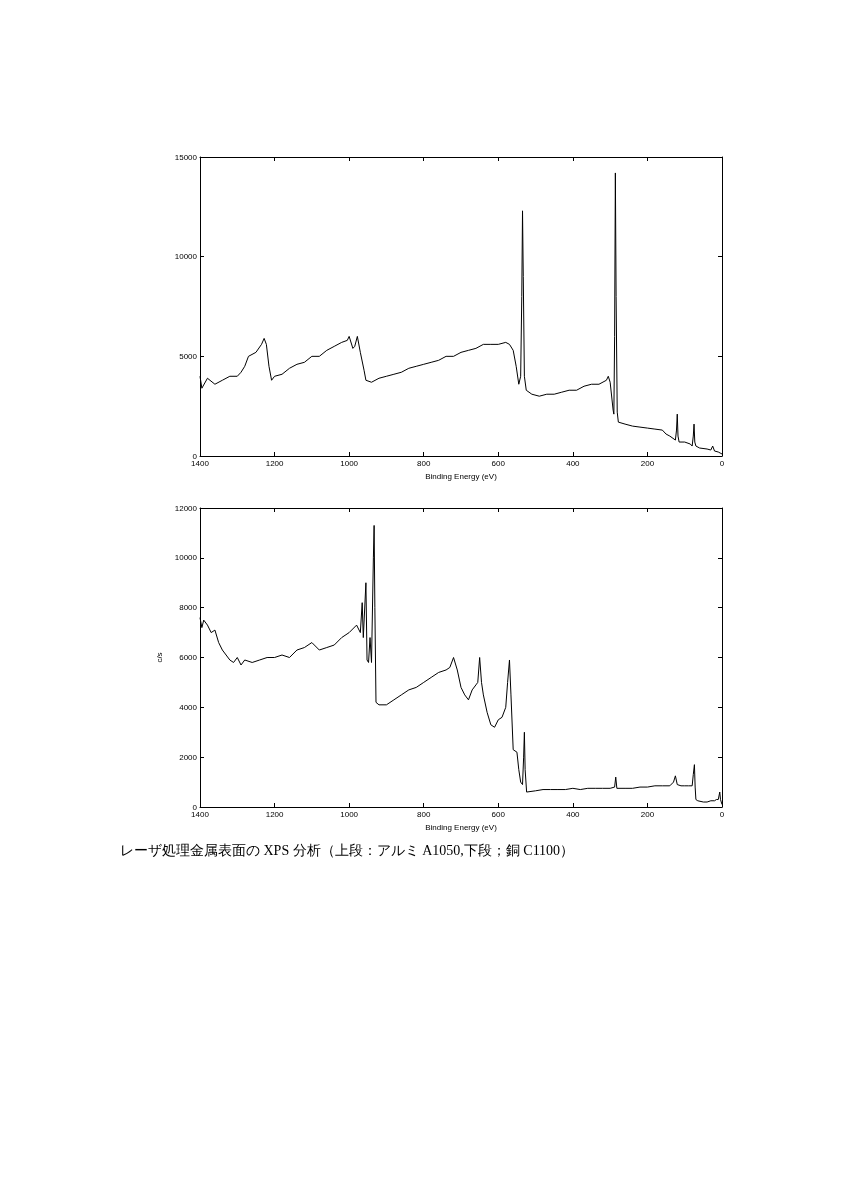  What do you see at coordinates (186, 508) in the screenshot?
I see `y-tick-label: 12000` at bounding box center [186, 508].